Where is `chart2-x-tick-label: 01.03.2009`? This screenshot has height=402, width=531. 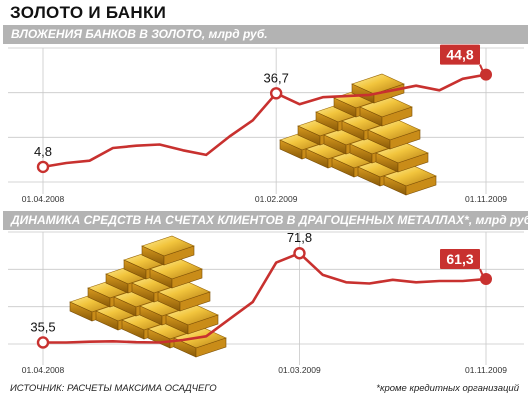 chart2-x-tick-label: 01.03.2009 is located at coordinates (299, 370).